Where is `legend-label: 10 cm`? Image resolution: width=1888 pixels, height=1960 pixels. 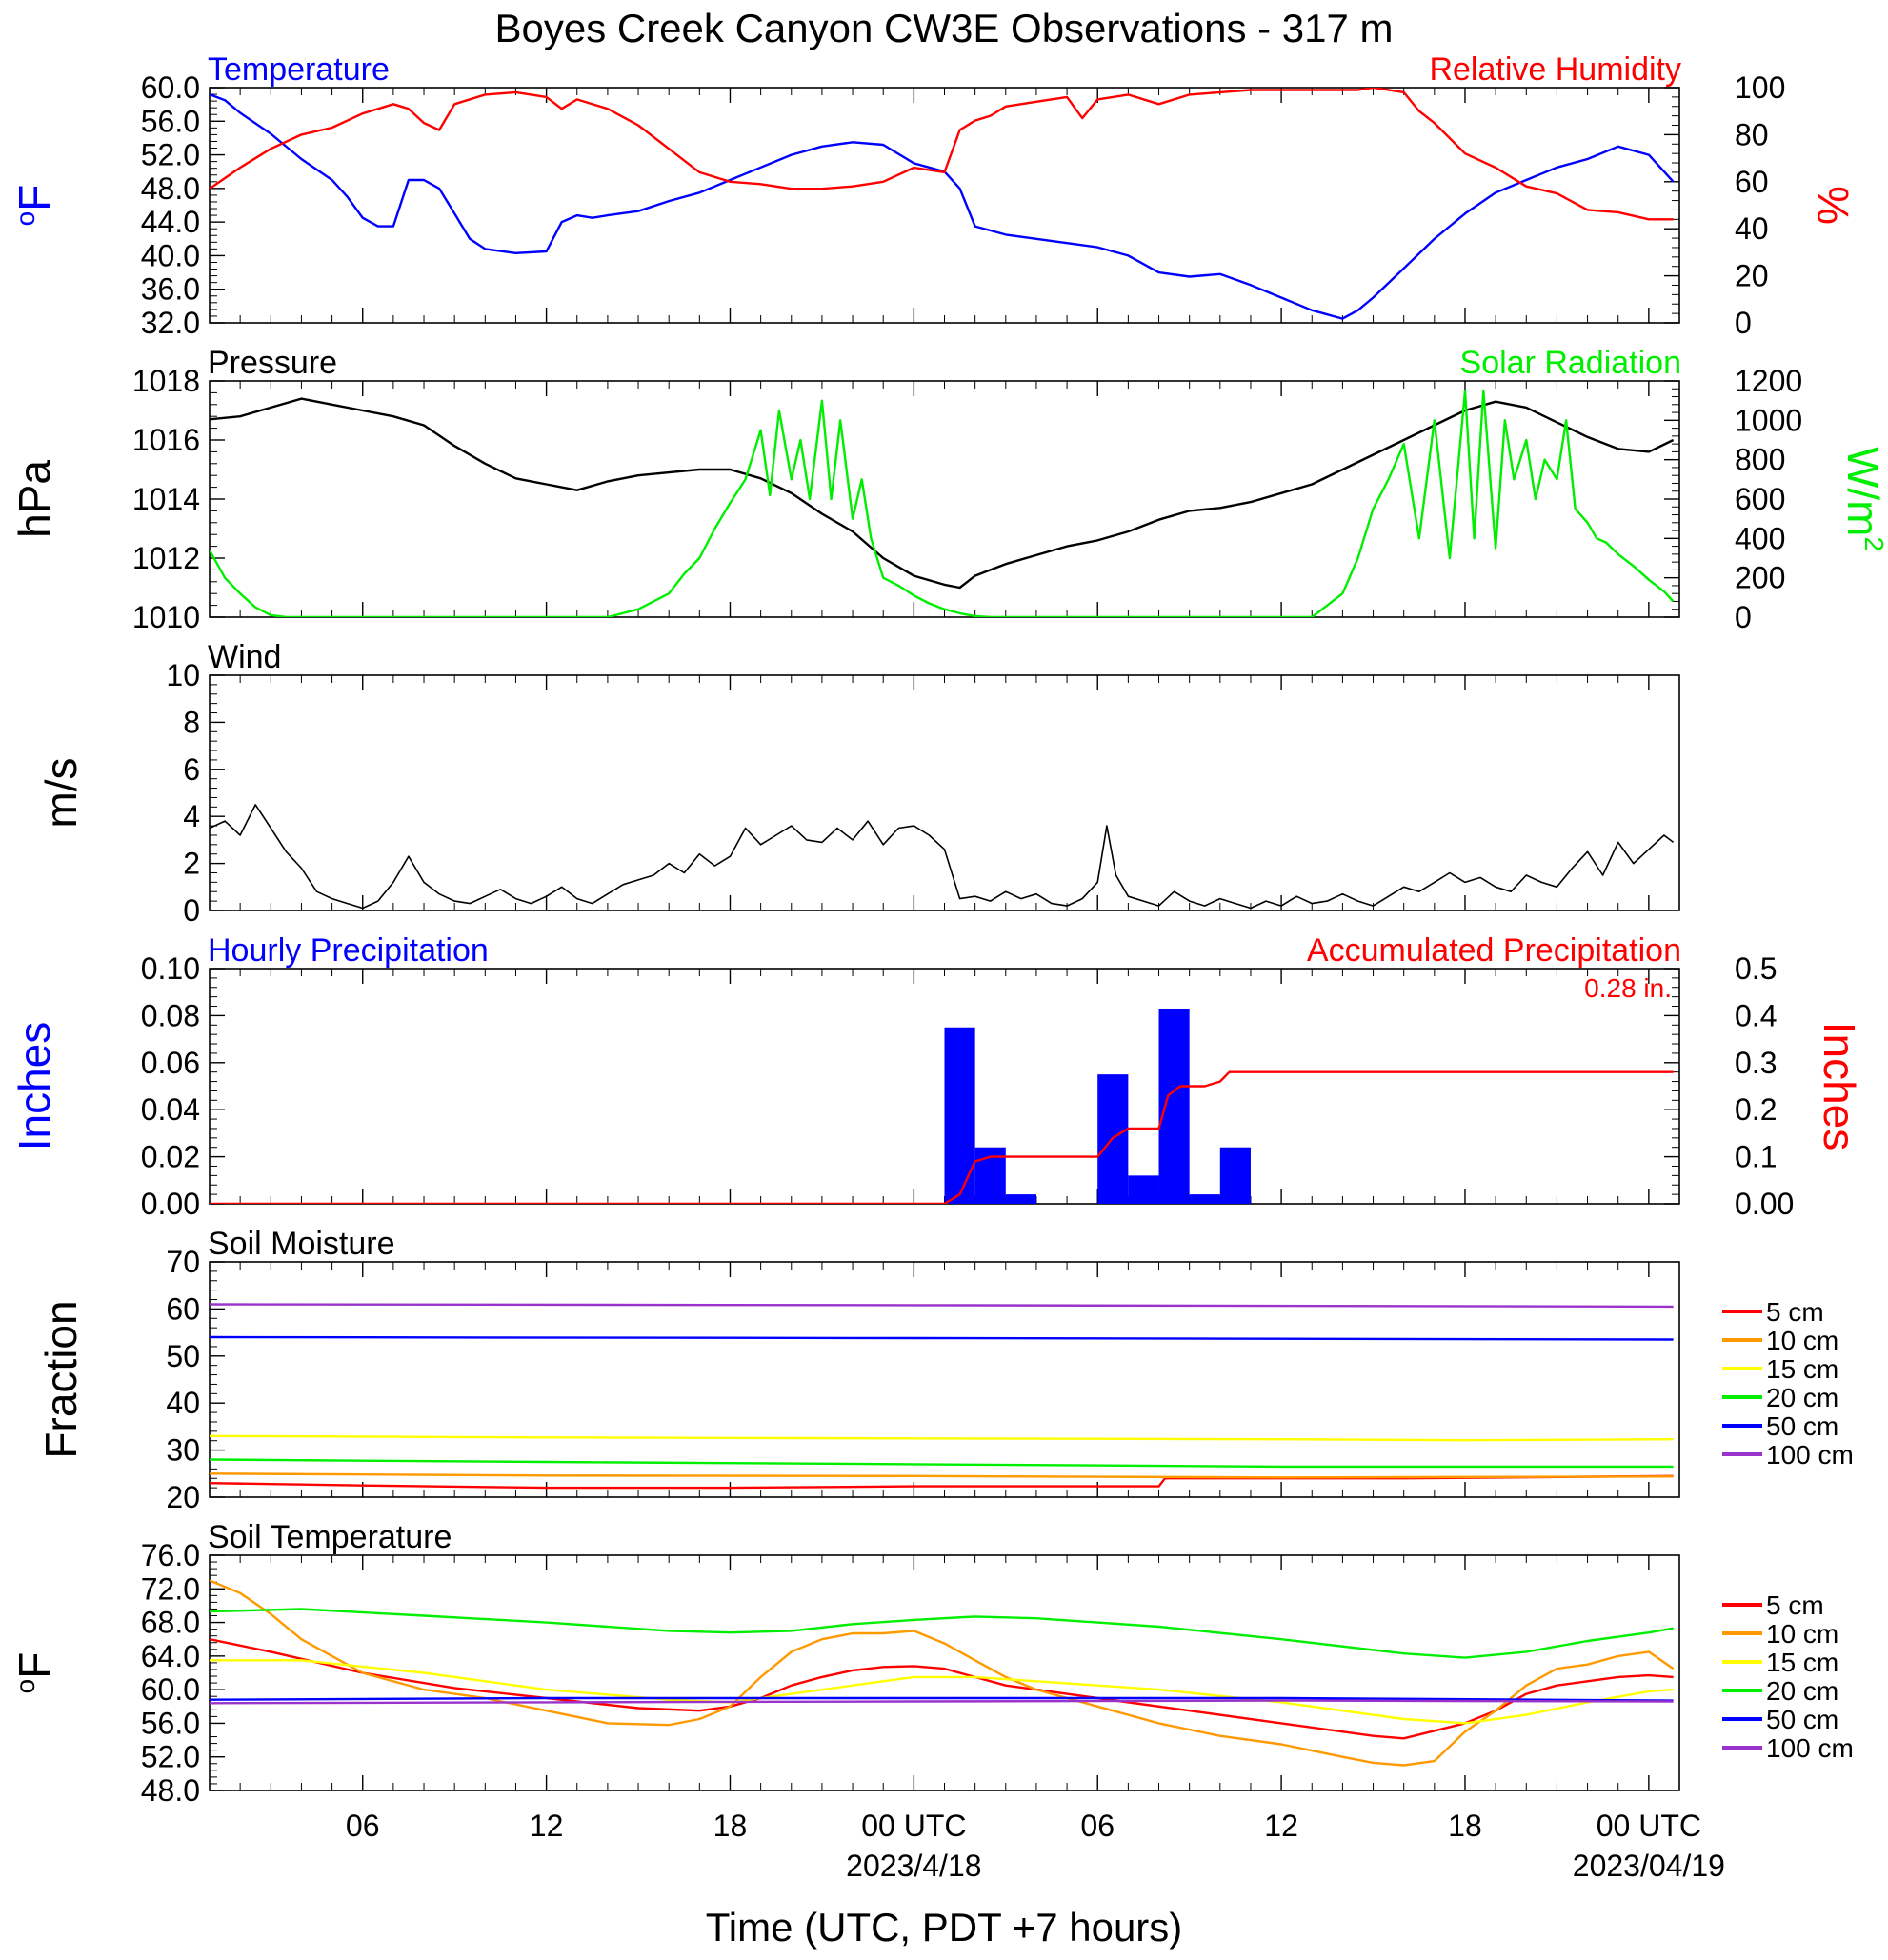 legend-label: 10 cm is located at coordinates (1802, 1340).